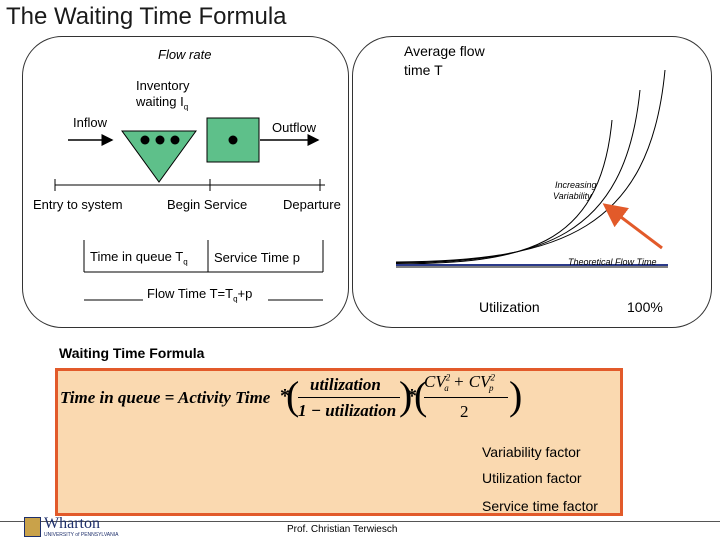  Describe the element at coordinates (185, 54) in the screenshot. I see `flow-rate-label: Flow rate` at that location.